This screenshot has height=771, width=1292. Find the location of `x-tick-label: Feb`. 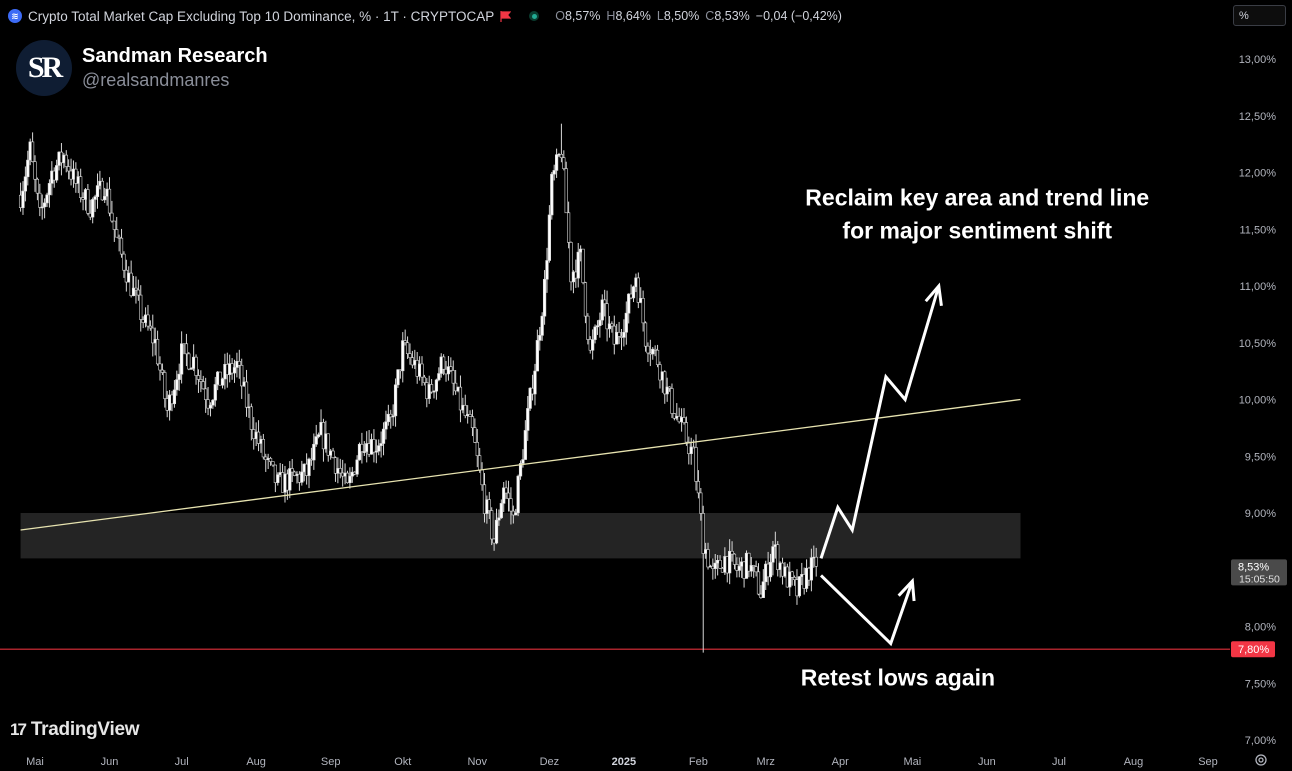

x-tick-label: Feb is located at coordinates (698, 762).